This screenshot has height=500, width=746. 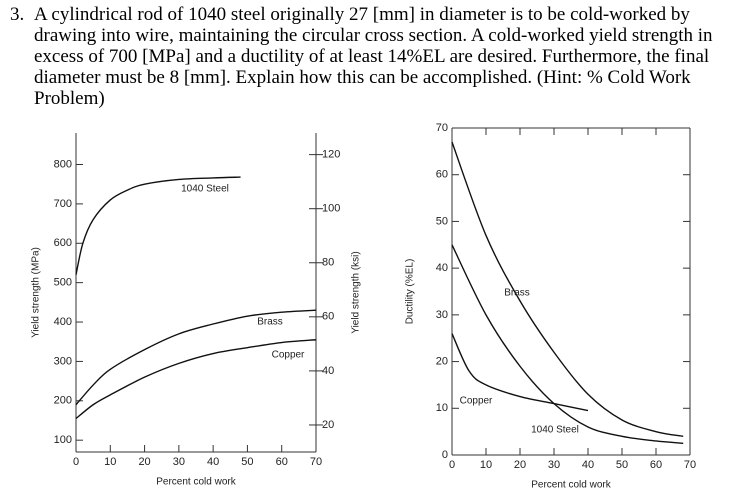 What do you see at coordinates (331, 155) in the screenshot?
I see `y2-tick-label: 120` at bounding box center [331, 155].